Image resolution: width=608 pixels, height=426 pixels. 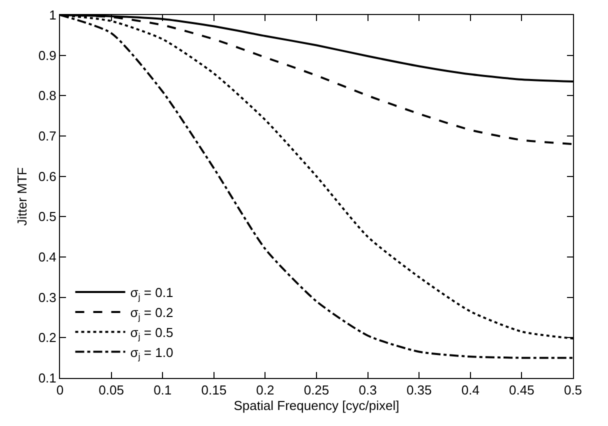 What do you see at coordinates (47, 378) in the screenshot?
I see `y-tick-label: 0.1` at bounding box center [47, 378].